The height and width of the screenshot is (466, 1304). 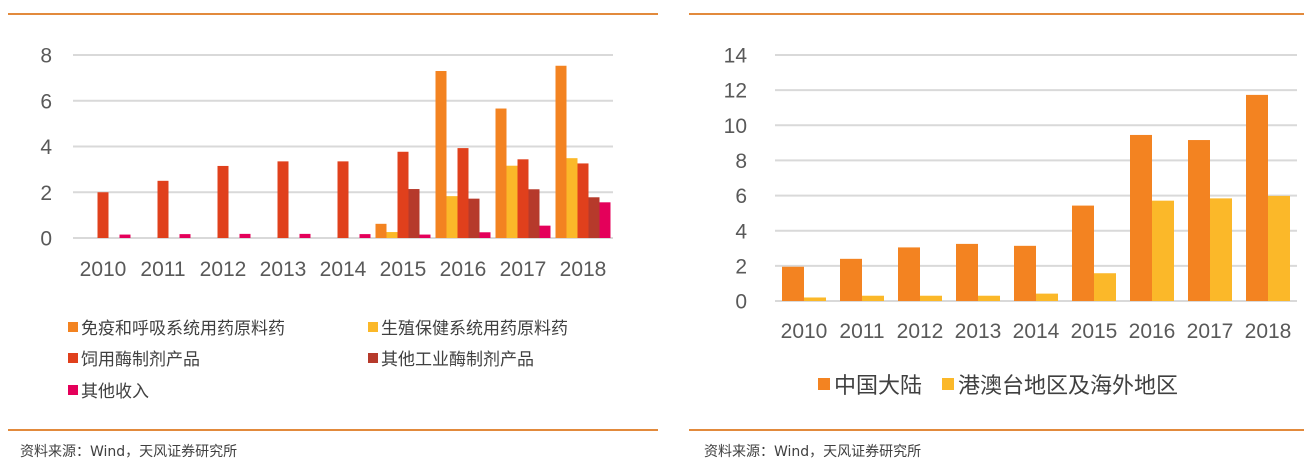 What do you see at coordinates (183, 329) in the screenshot?
I see `legend-label: 免疫和呼吸系统用药原料药` at bounding box center [183, 329].